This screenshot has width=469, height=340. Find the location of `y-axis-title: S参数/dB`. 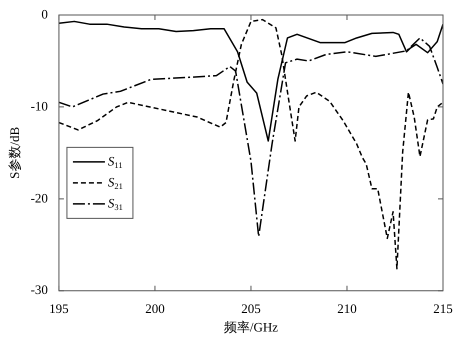

y-axis-title: S参数/dB is located at coordinates (14, 152).